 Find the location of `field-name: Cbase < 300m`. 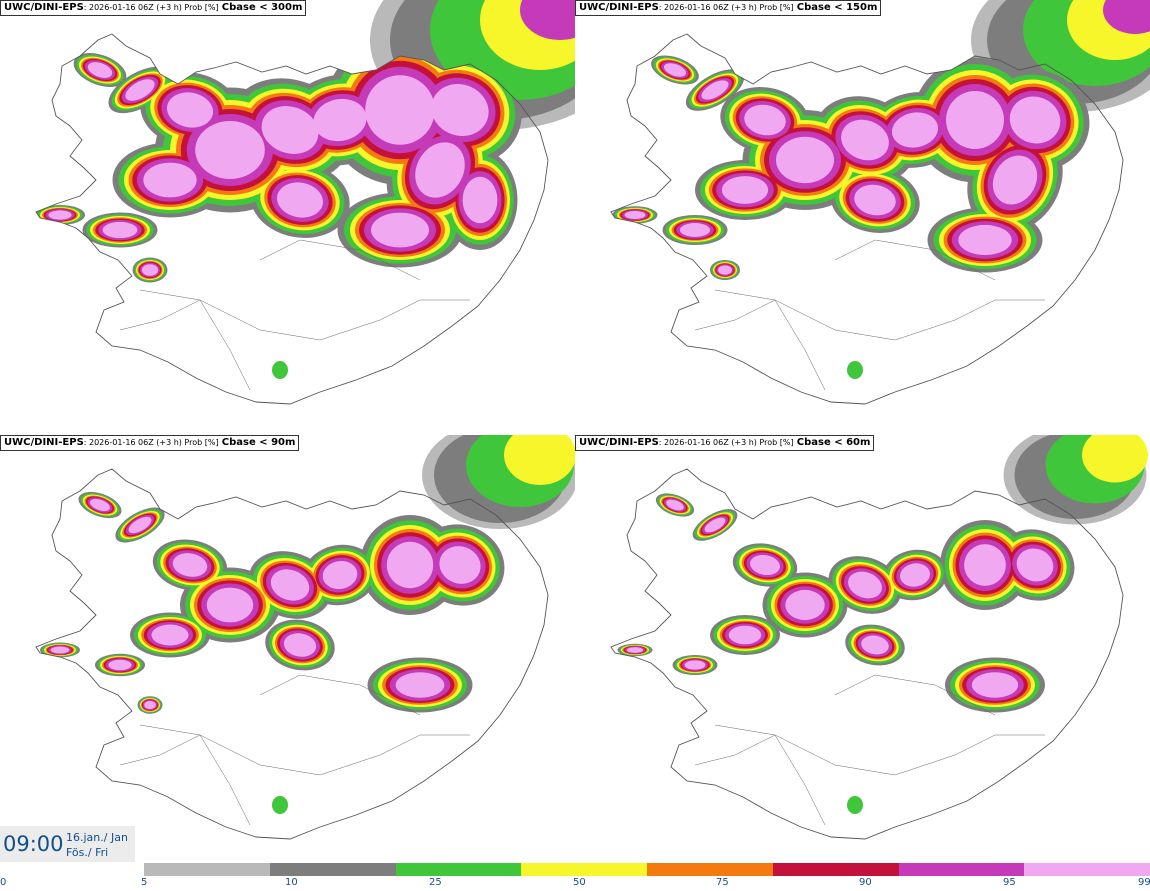

field-name: Cbase < 300m is located at coordinates (262, 7).